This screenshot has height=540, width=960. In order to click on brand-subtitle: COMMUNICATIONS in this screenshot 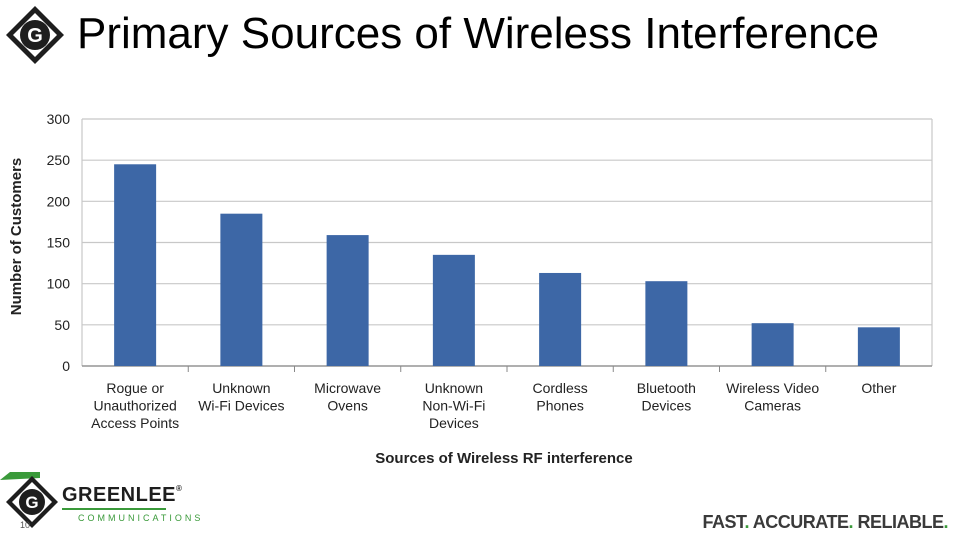, I will do `click(141, 518)`.